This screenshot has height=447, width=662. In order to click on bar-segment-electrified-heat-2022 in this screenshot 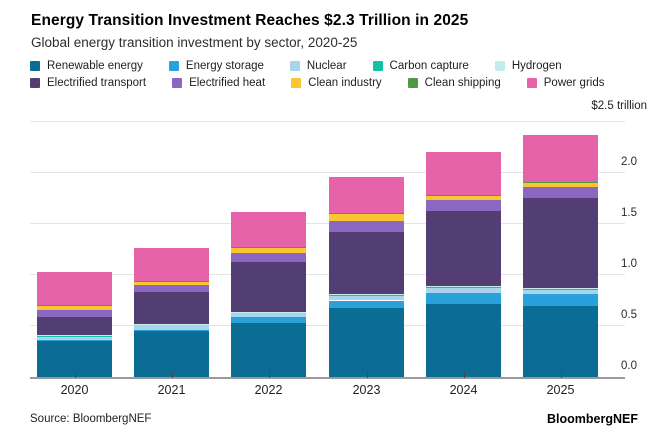, I will do `click(268, 257)`.